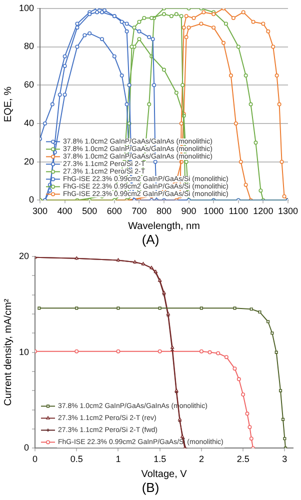  What do you see at coordinates (164, 226) in the screenshot?
I see `x-axis-title: Wavelength, nm` at bounding box center [164, 226].